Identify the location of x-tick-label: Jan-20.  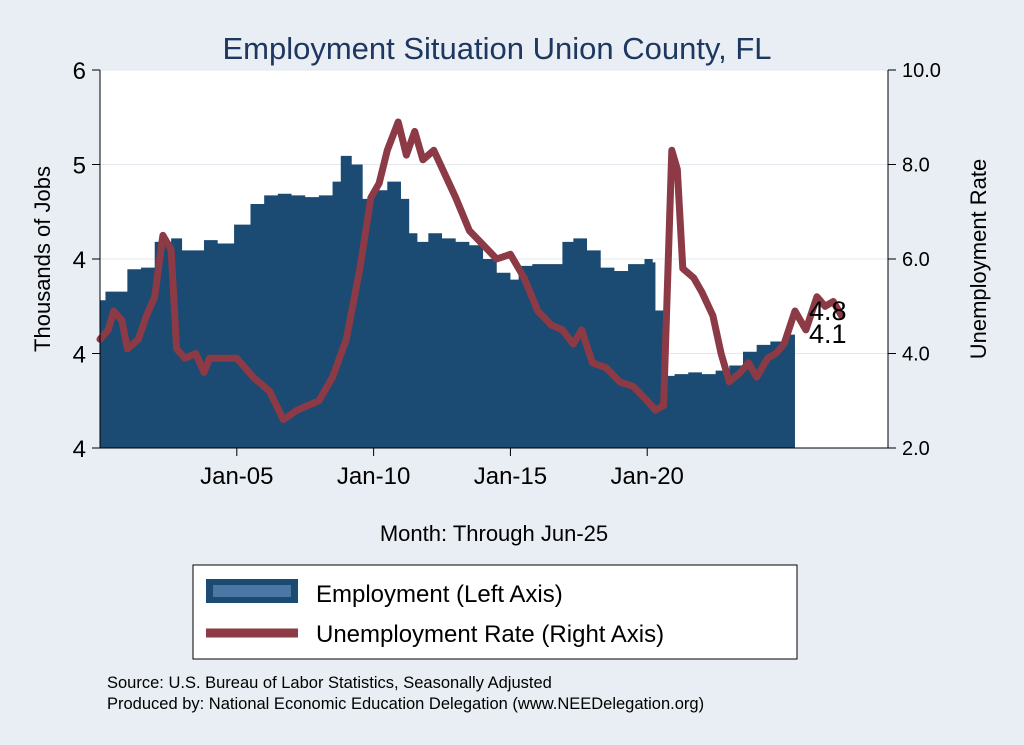
(647, 476).